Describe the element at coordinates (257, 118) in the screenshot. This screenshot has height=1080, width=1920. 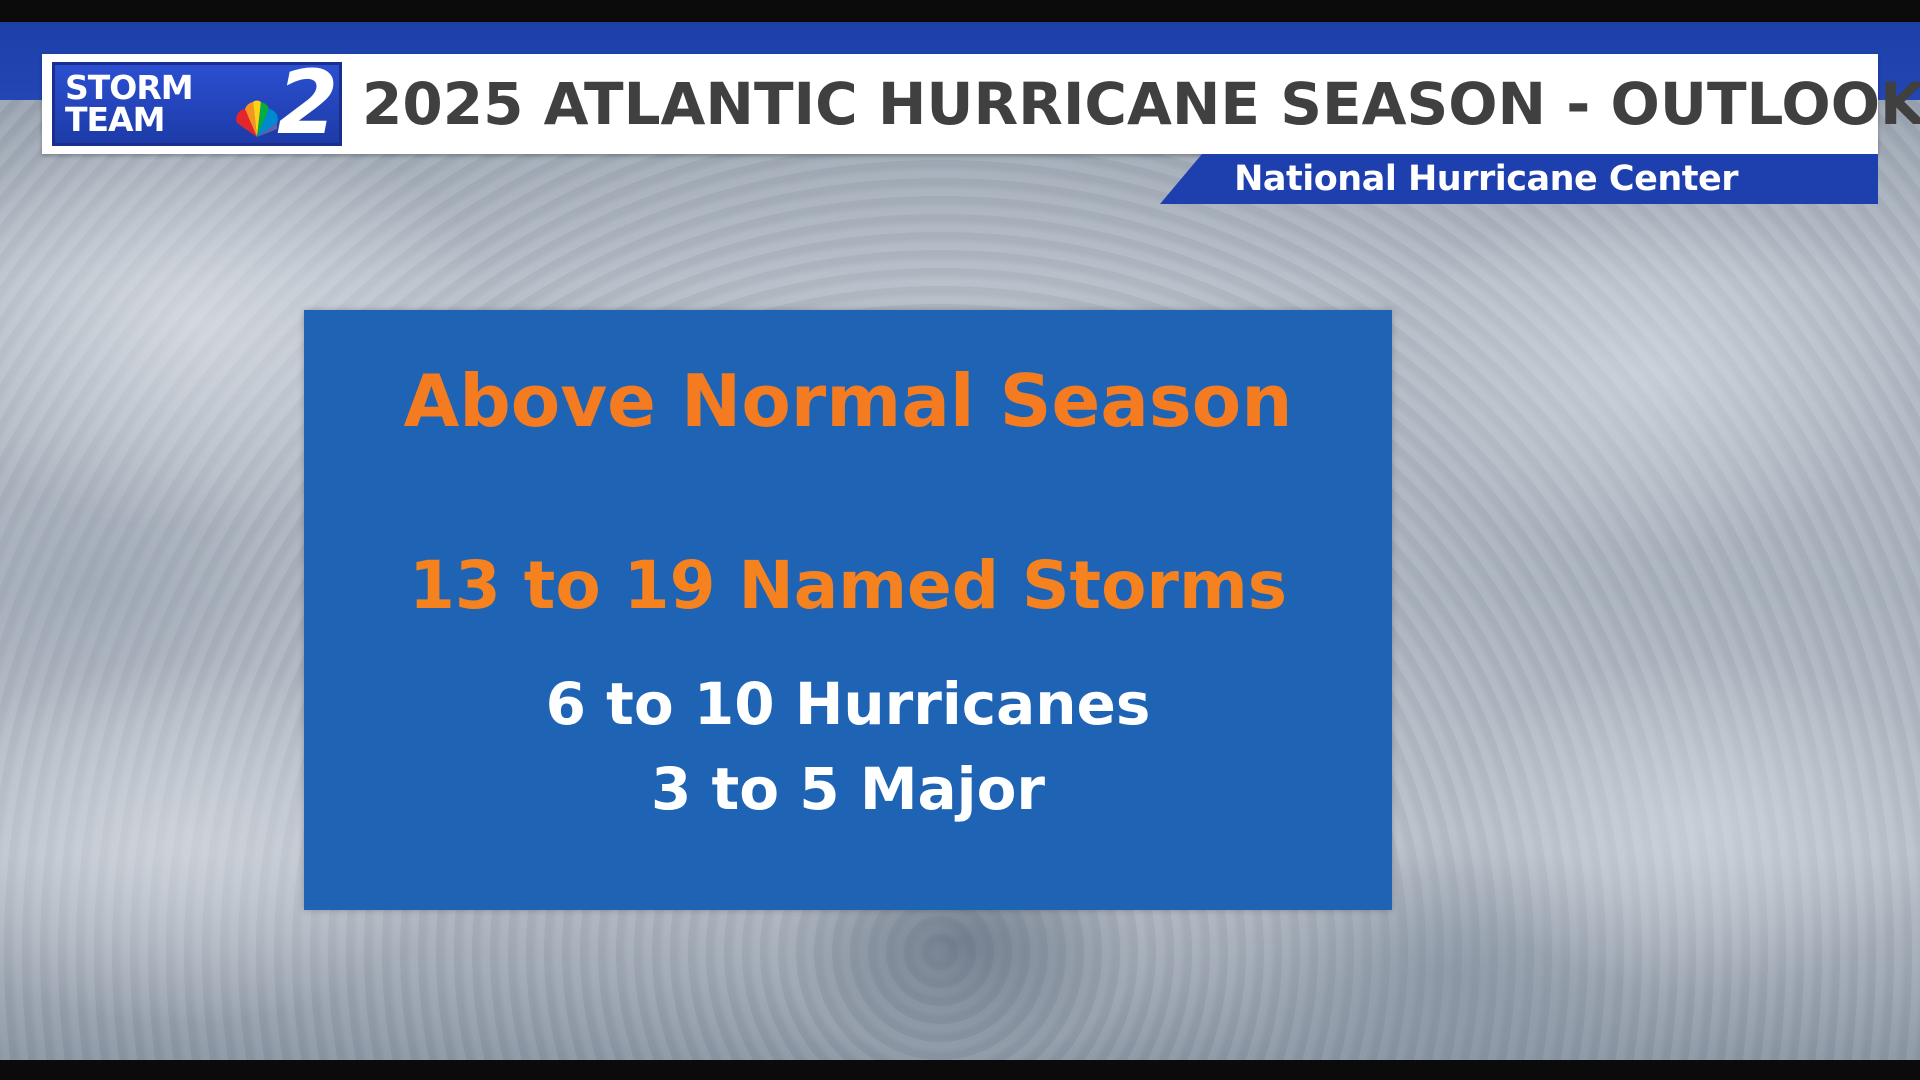
I see `nbc-peacock-icon` at that location.